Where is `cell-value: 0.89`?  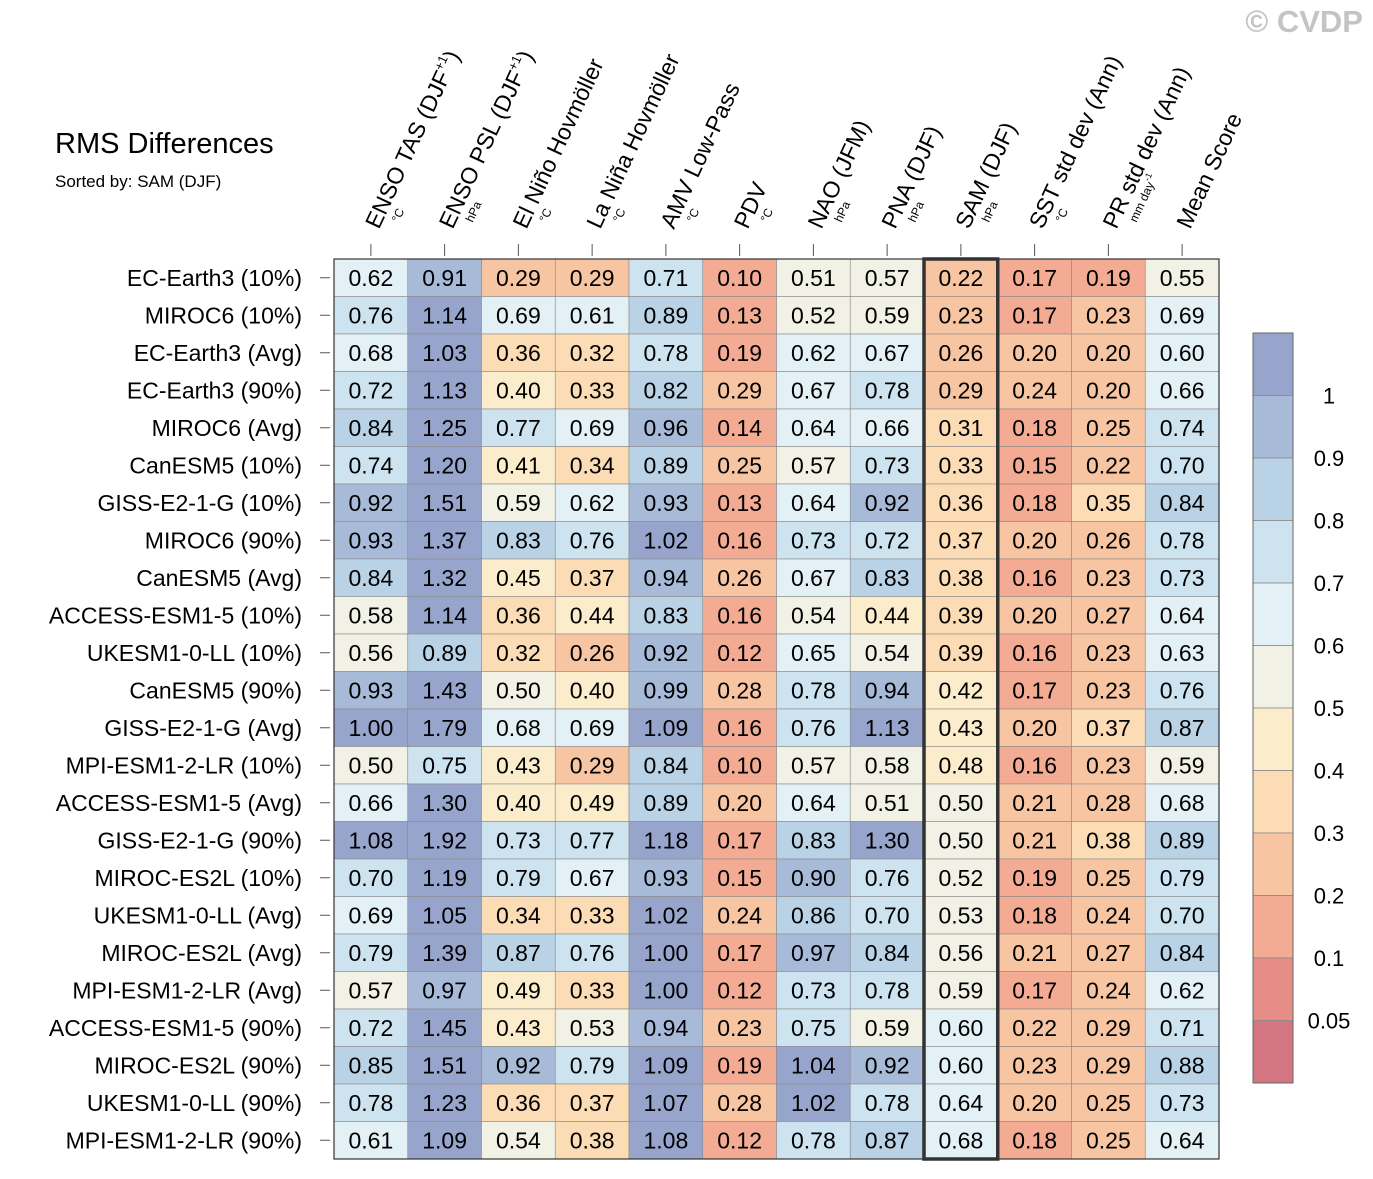
cell-value: 0.89 is located at coordinates (444, 653).